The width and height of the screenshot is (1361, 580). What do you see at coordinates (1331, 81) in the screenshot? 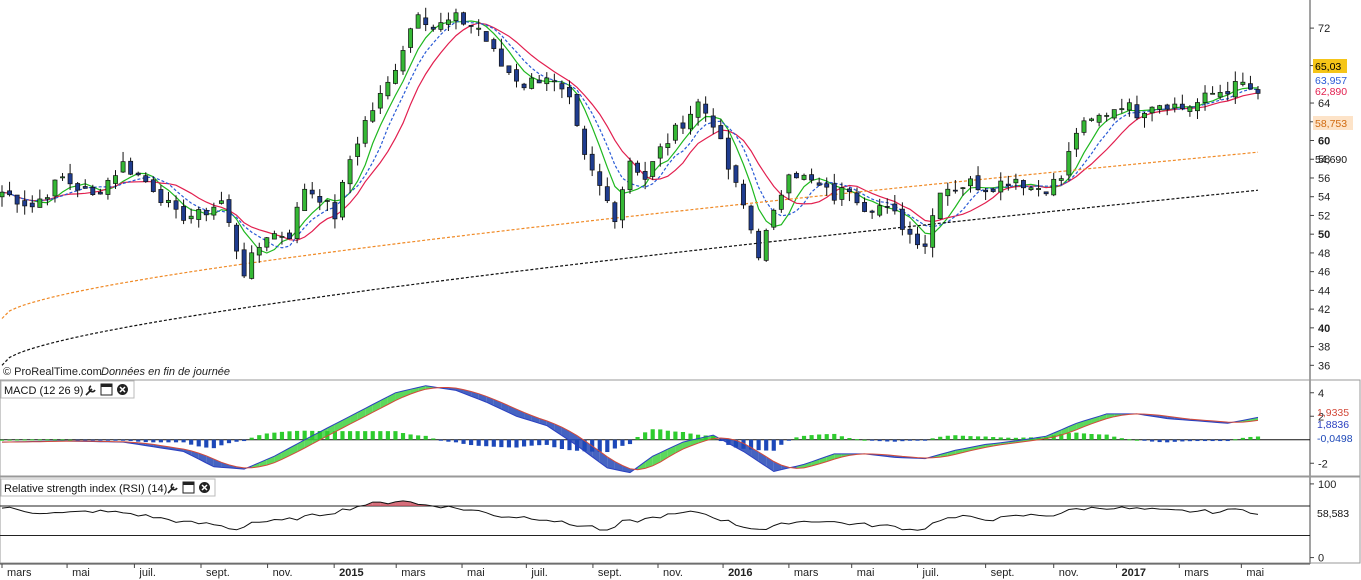
I see `last-ma-blue-value: 63,957` at bounding box center [1331, 81].